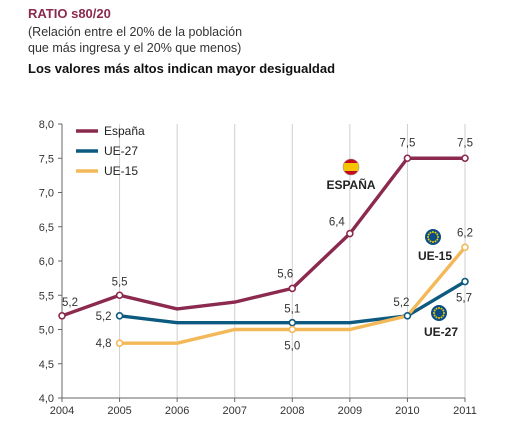 The width and height of the screenshot is (505, 448). What do you see at coordinates (285, 274) in the screenshot?
I see `data-label: 5,6` at bounding box center [285, 274].